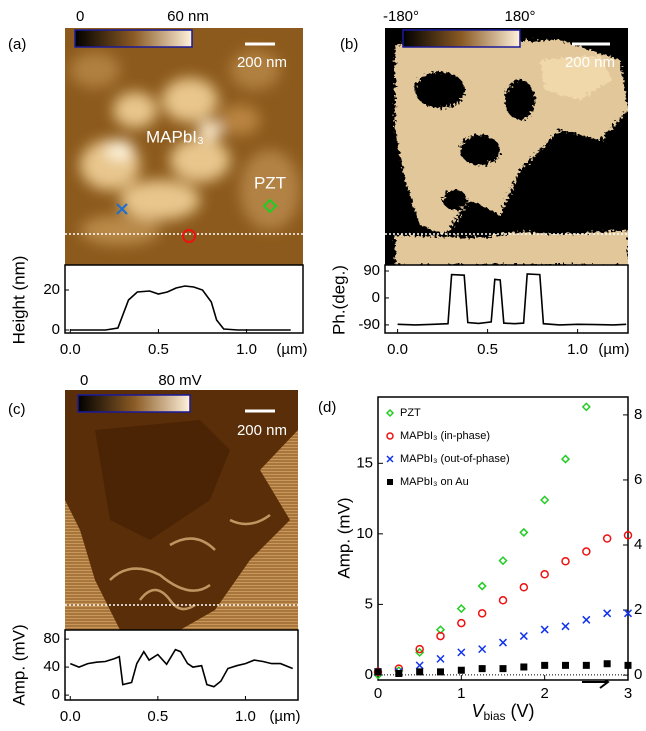  Describe the element at coordinates (338, 300) in the screenshot. I see `y-axis-label: Ph.(deg.)` at that location.